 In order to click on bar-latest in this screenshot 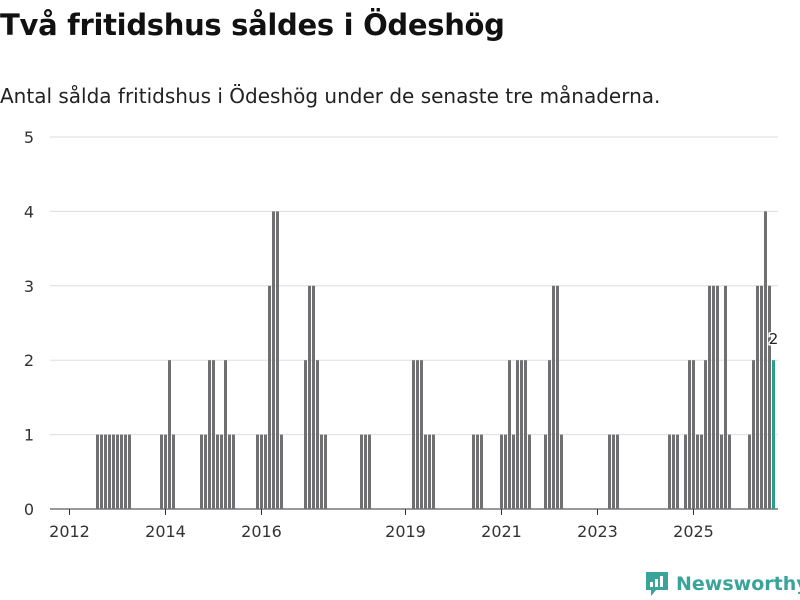, I will do `click(773, 434)`.